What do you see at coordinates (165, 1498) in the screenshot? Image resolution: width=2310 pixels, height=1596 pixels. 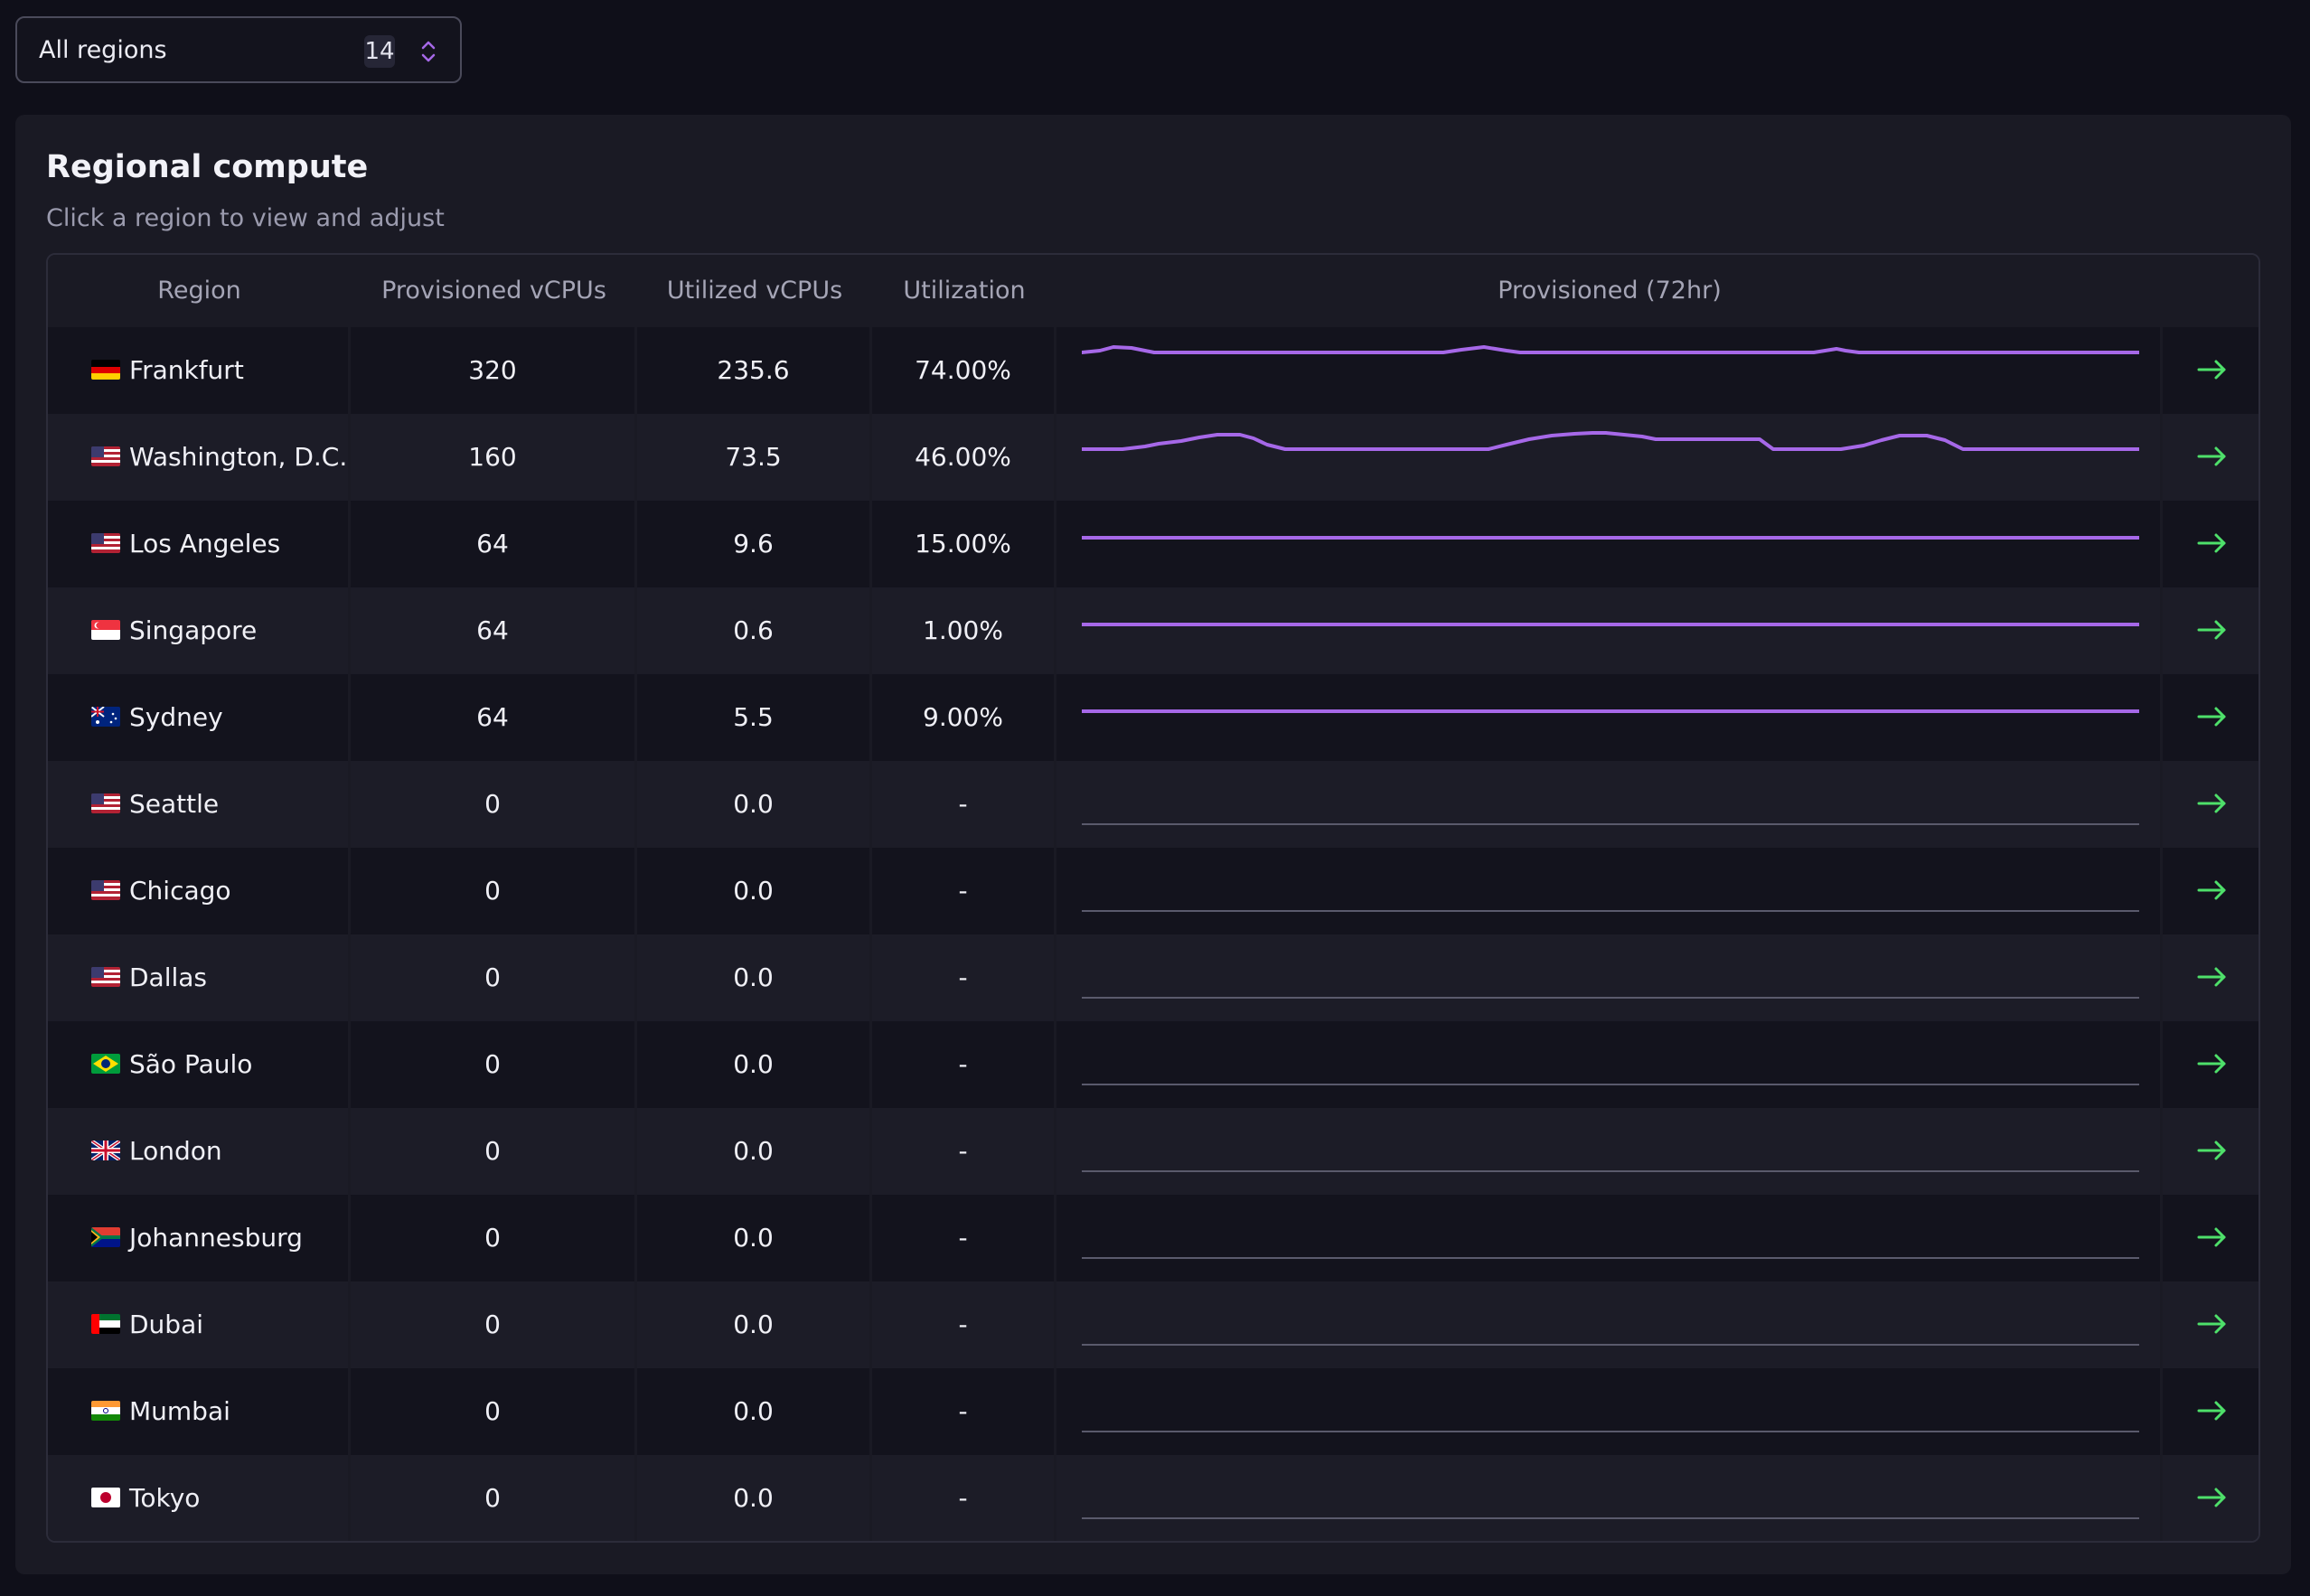 I see `region-name: Tokyo` at bounding box center [165, 1498].